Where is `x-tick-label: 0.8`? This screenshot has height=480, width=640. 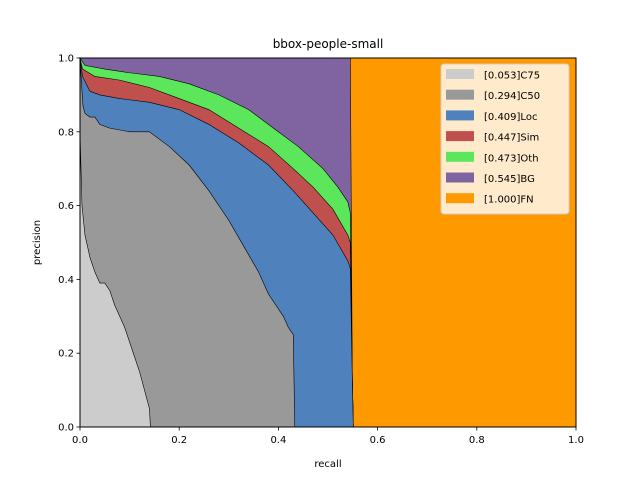
x-tick-label: 0.8 is located at coordinates (477, 440).